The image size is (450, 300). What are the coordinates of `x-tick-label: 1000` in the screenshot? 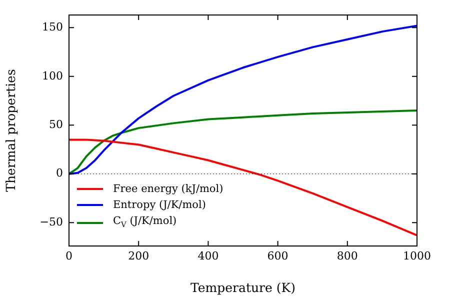 It's located at (417, 255).